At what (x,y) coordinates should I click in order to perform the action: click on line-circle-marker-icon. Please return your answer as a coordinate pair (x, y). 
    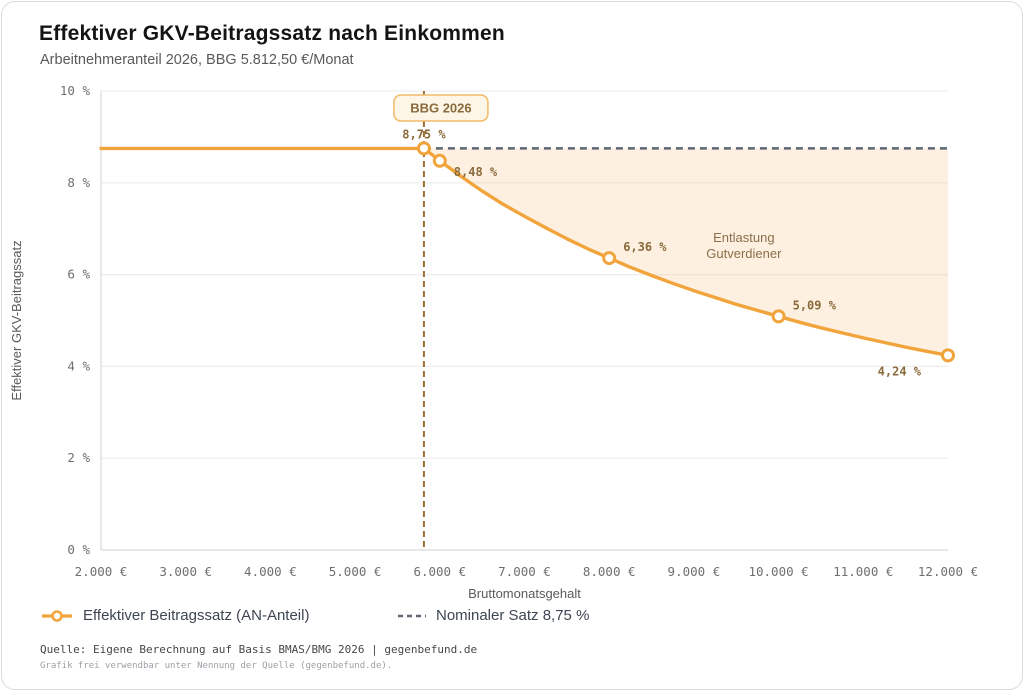
    Looking at the image, I should click on (57, 615).